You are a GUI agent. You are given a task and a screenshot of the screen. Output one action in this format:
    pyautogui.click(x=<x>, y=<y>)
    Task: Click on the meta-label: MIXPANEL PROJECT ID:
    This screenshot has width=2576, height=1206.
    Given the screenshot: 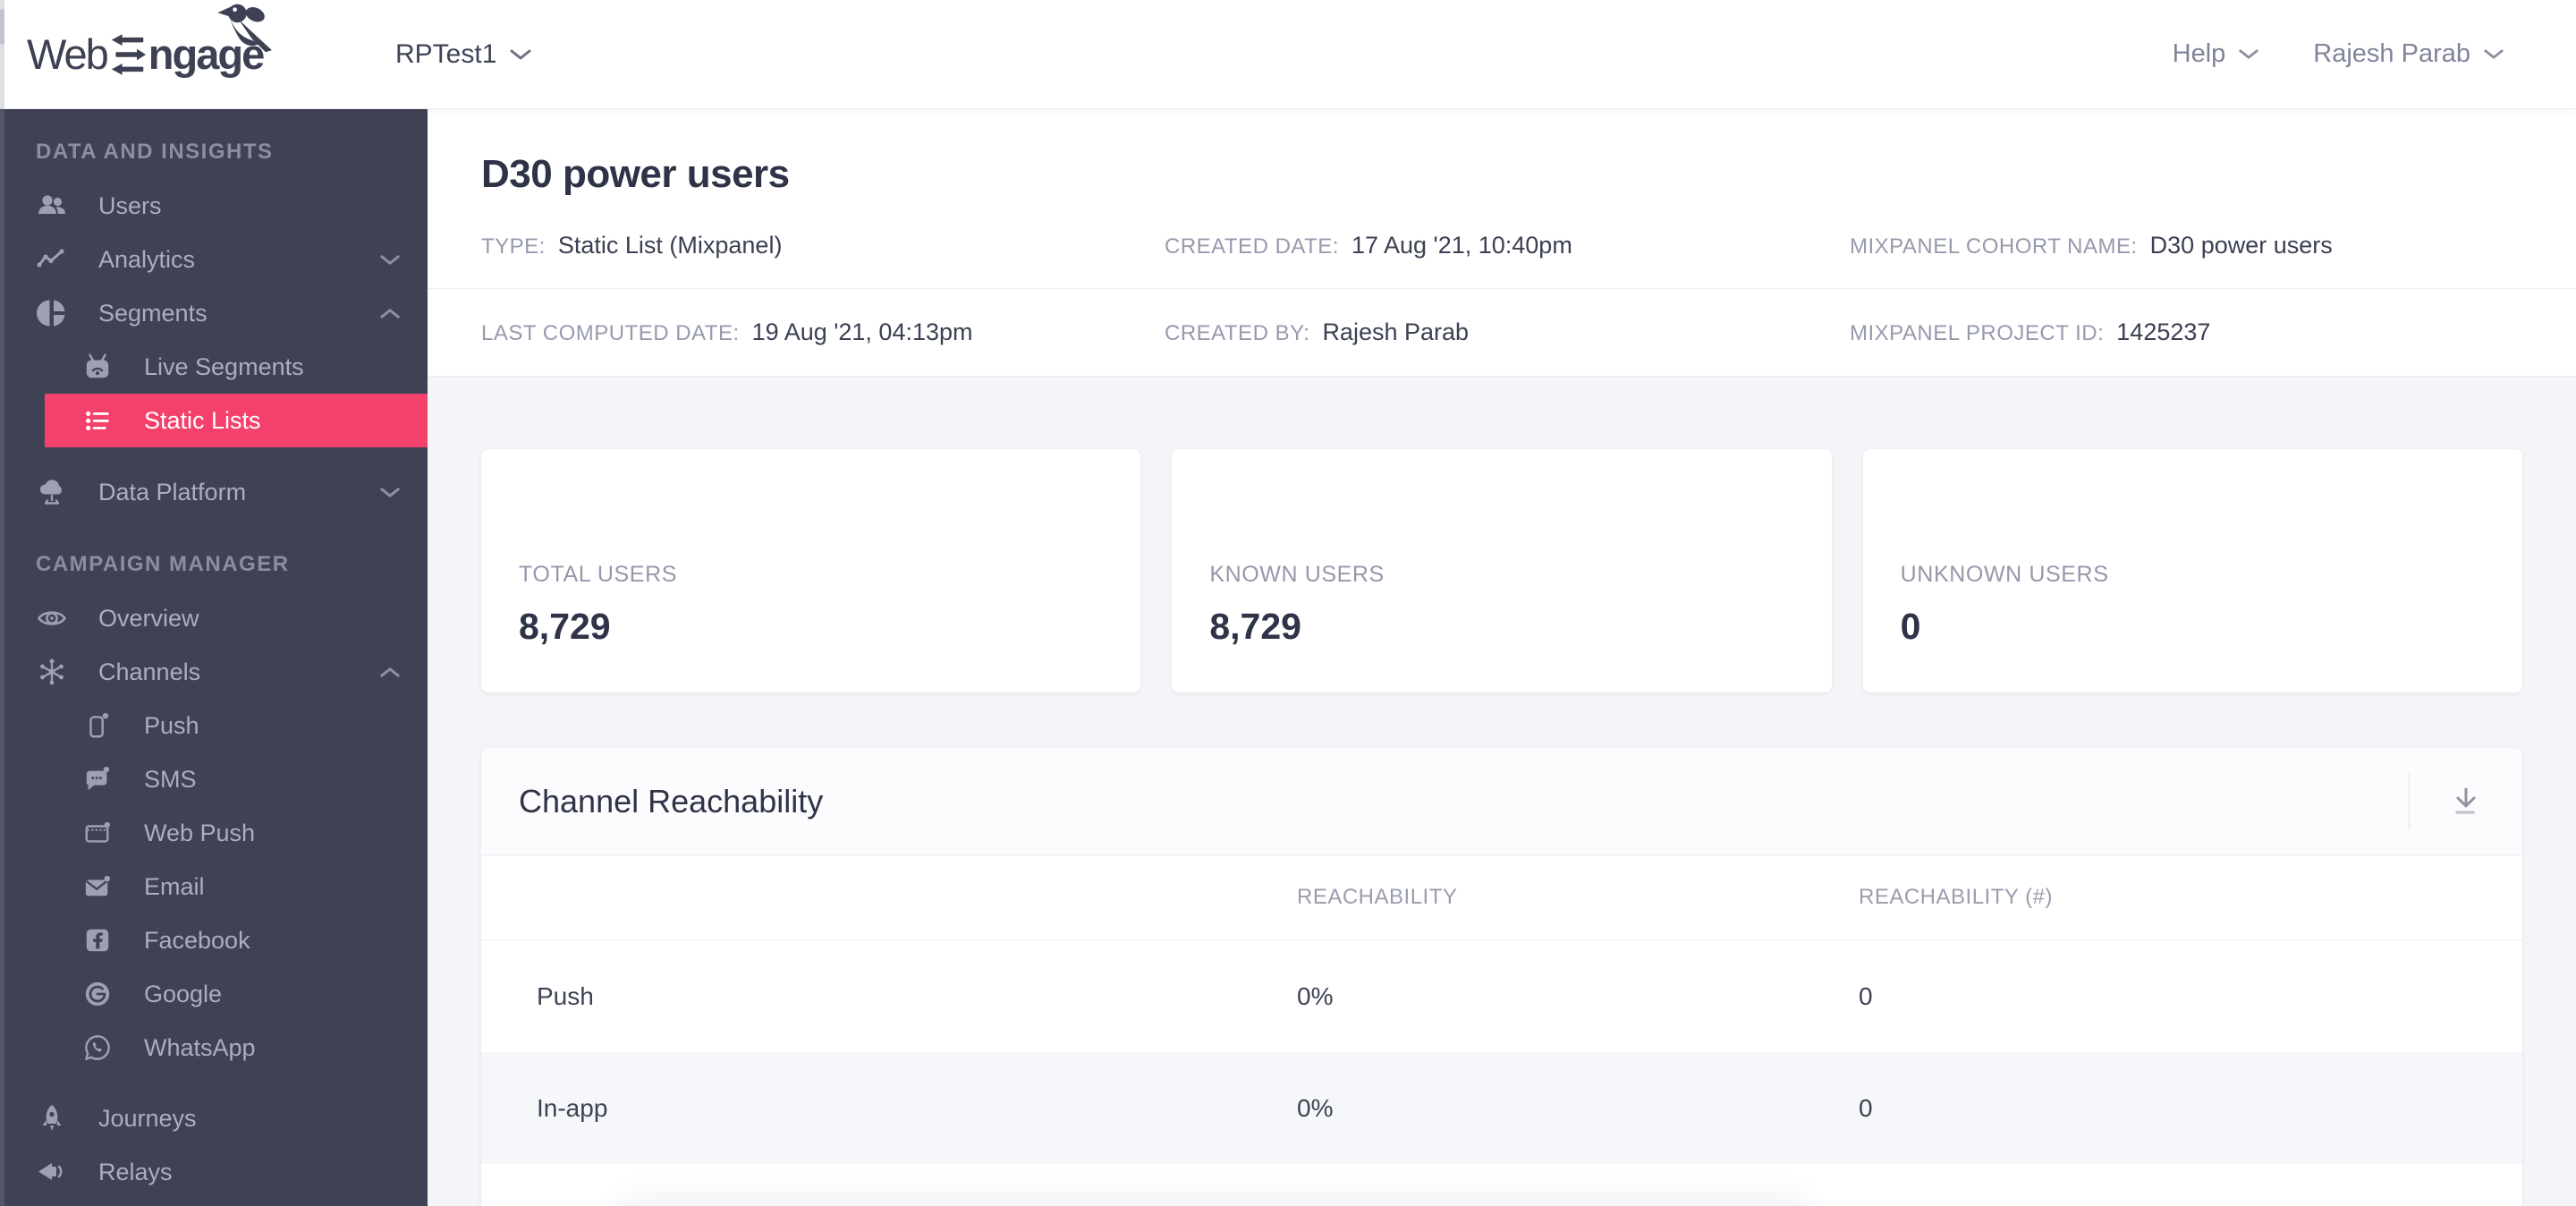 What is the action you would take?
    pyautogui.click(x=1977, y=333)
    